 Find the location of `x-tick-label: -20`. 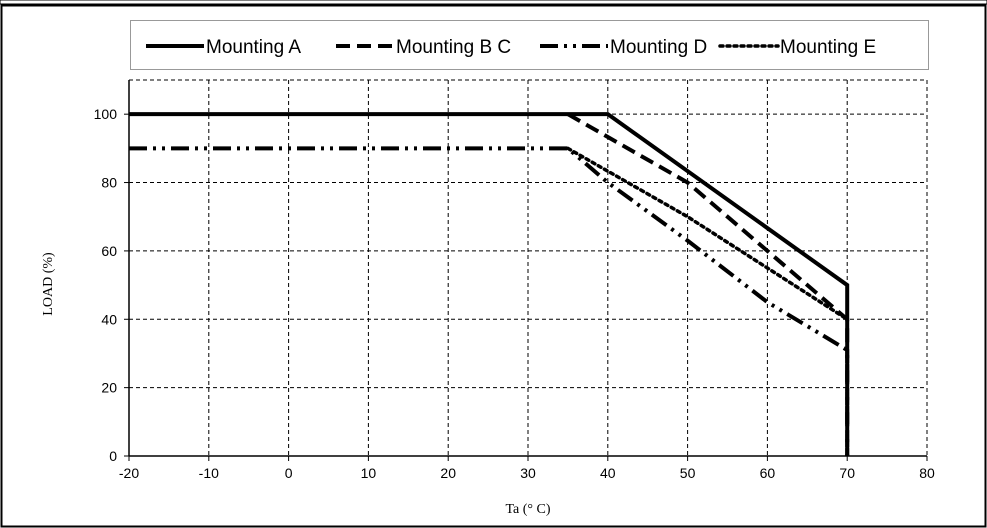

x-tick-label: -20 is located at coordinates (129, 473).